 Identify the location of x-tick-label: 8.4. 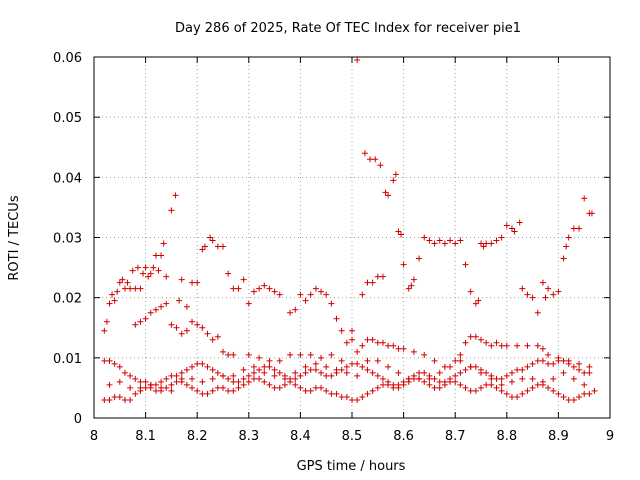
(300, 436).